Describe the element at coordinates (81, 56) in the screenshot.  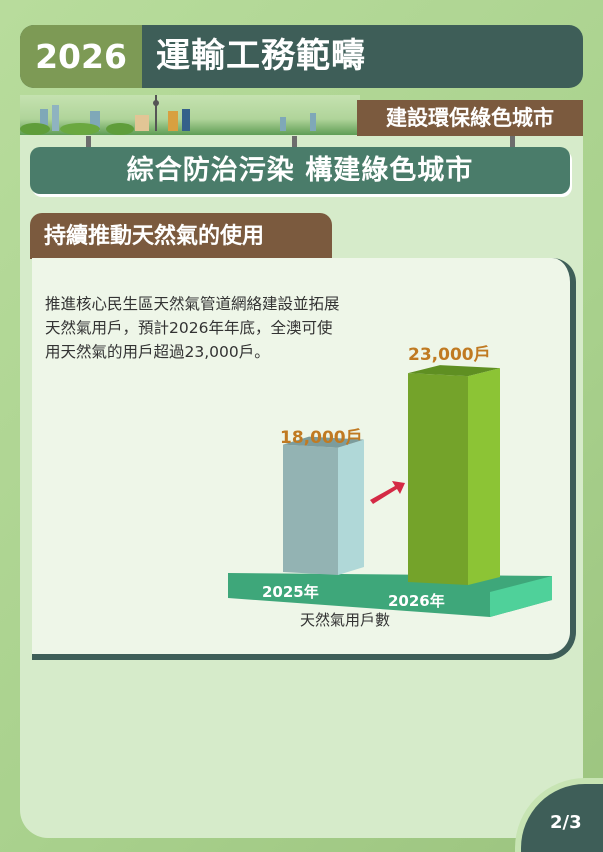
I see `header-year: 2026` at that location.